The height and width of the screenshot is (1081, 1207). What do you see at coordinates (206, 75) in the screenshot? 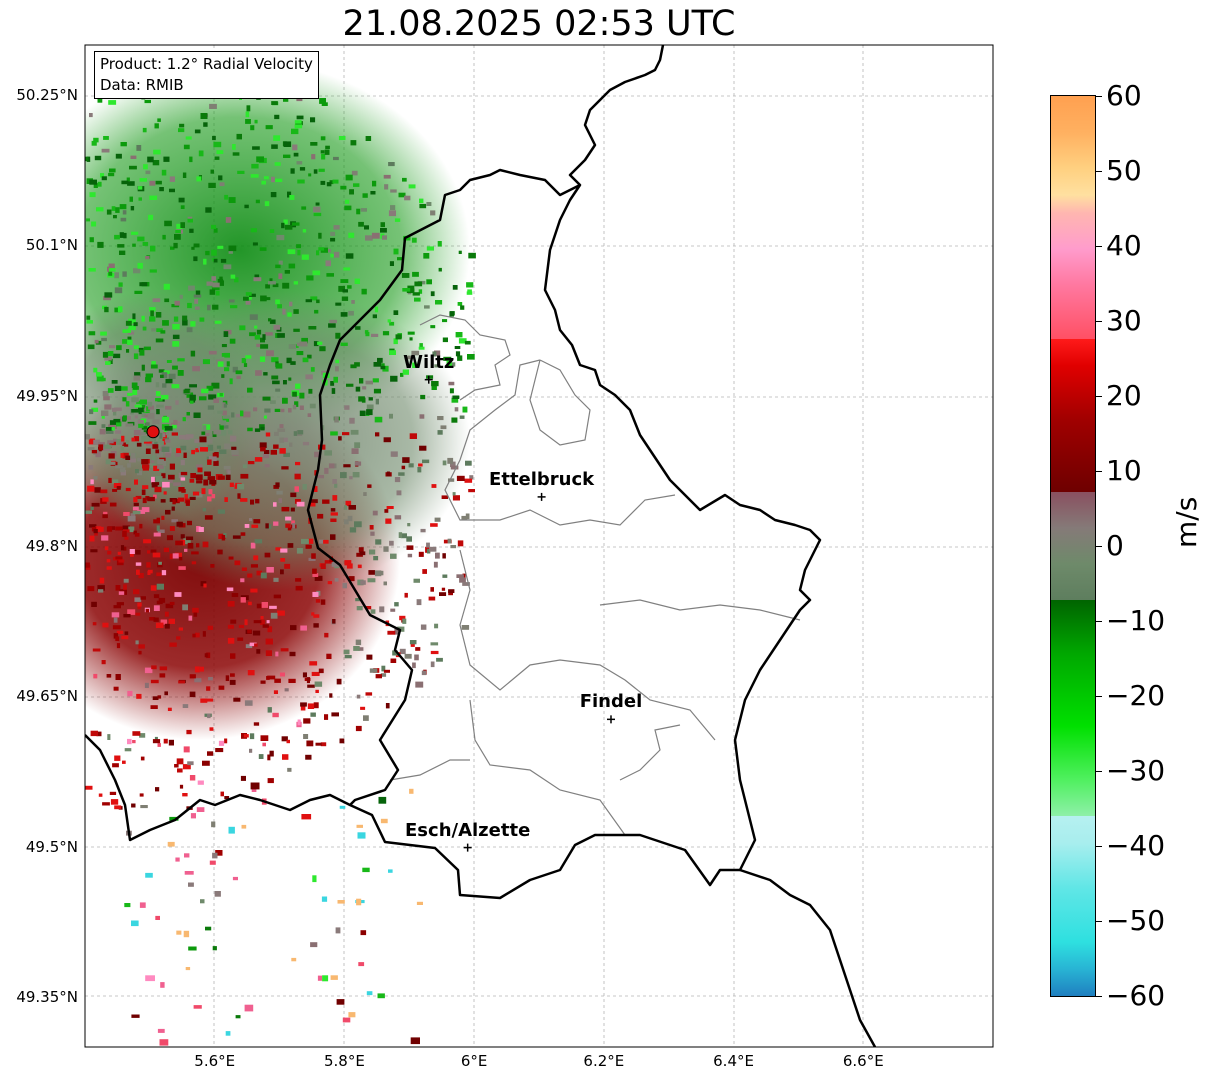
I see `info-box: Product: 1.2° Radial Velocity Data: RMIB` at bounding box center [206, 75].